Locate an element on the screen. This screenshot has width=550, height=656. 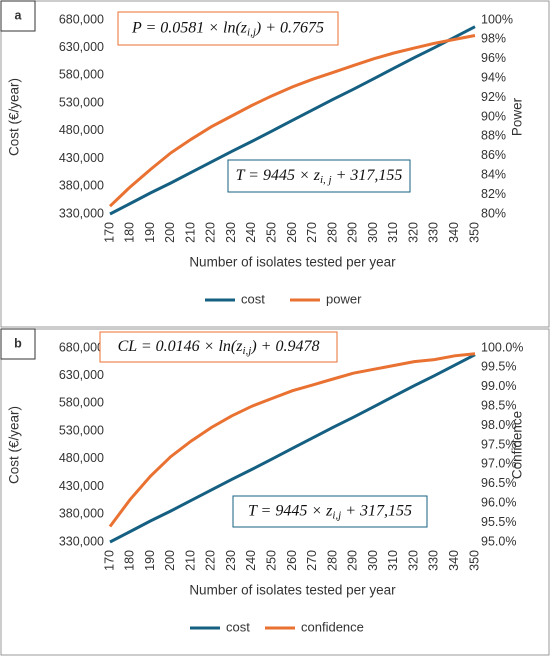
y2-tick-label: 95.0% is located at coordinates (498, 541).